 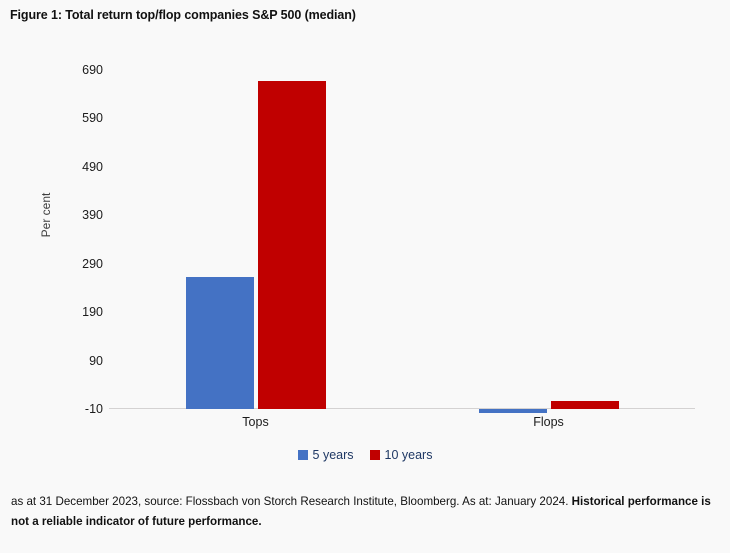 I want to click on legend-item-5-years: 5 years, so click(x=325, y=455).